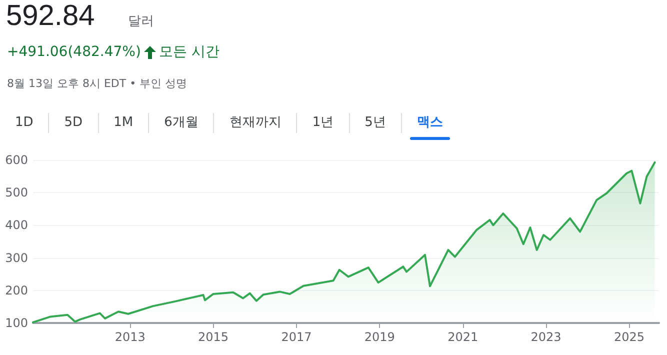 The image size is (667, 355). What do you see at coordinates (141, 21) in the screenshot?
I see `chart-subtitle: 달러` at bounding box center [141, 21].